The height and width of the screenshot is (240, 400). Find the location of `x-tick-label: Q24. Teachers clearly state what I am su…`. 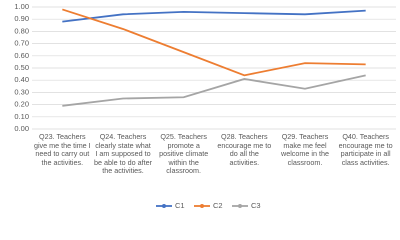

x-tick-label: Q24. Teachers clearly state what I am su… is located at coordinates (123, 154).